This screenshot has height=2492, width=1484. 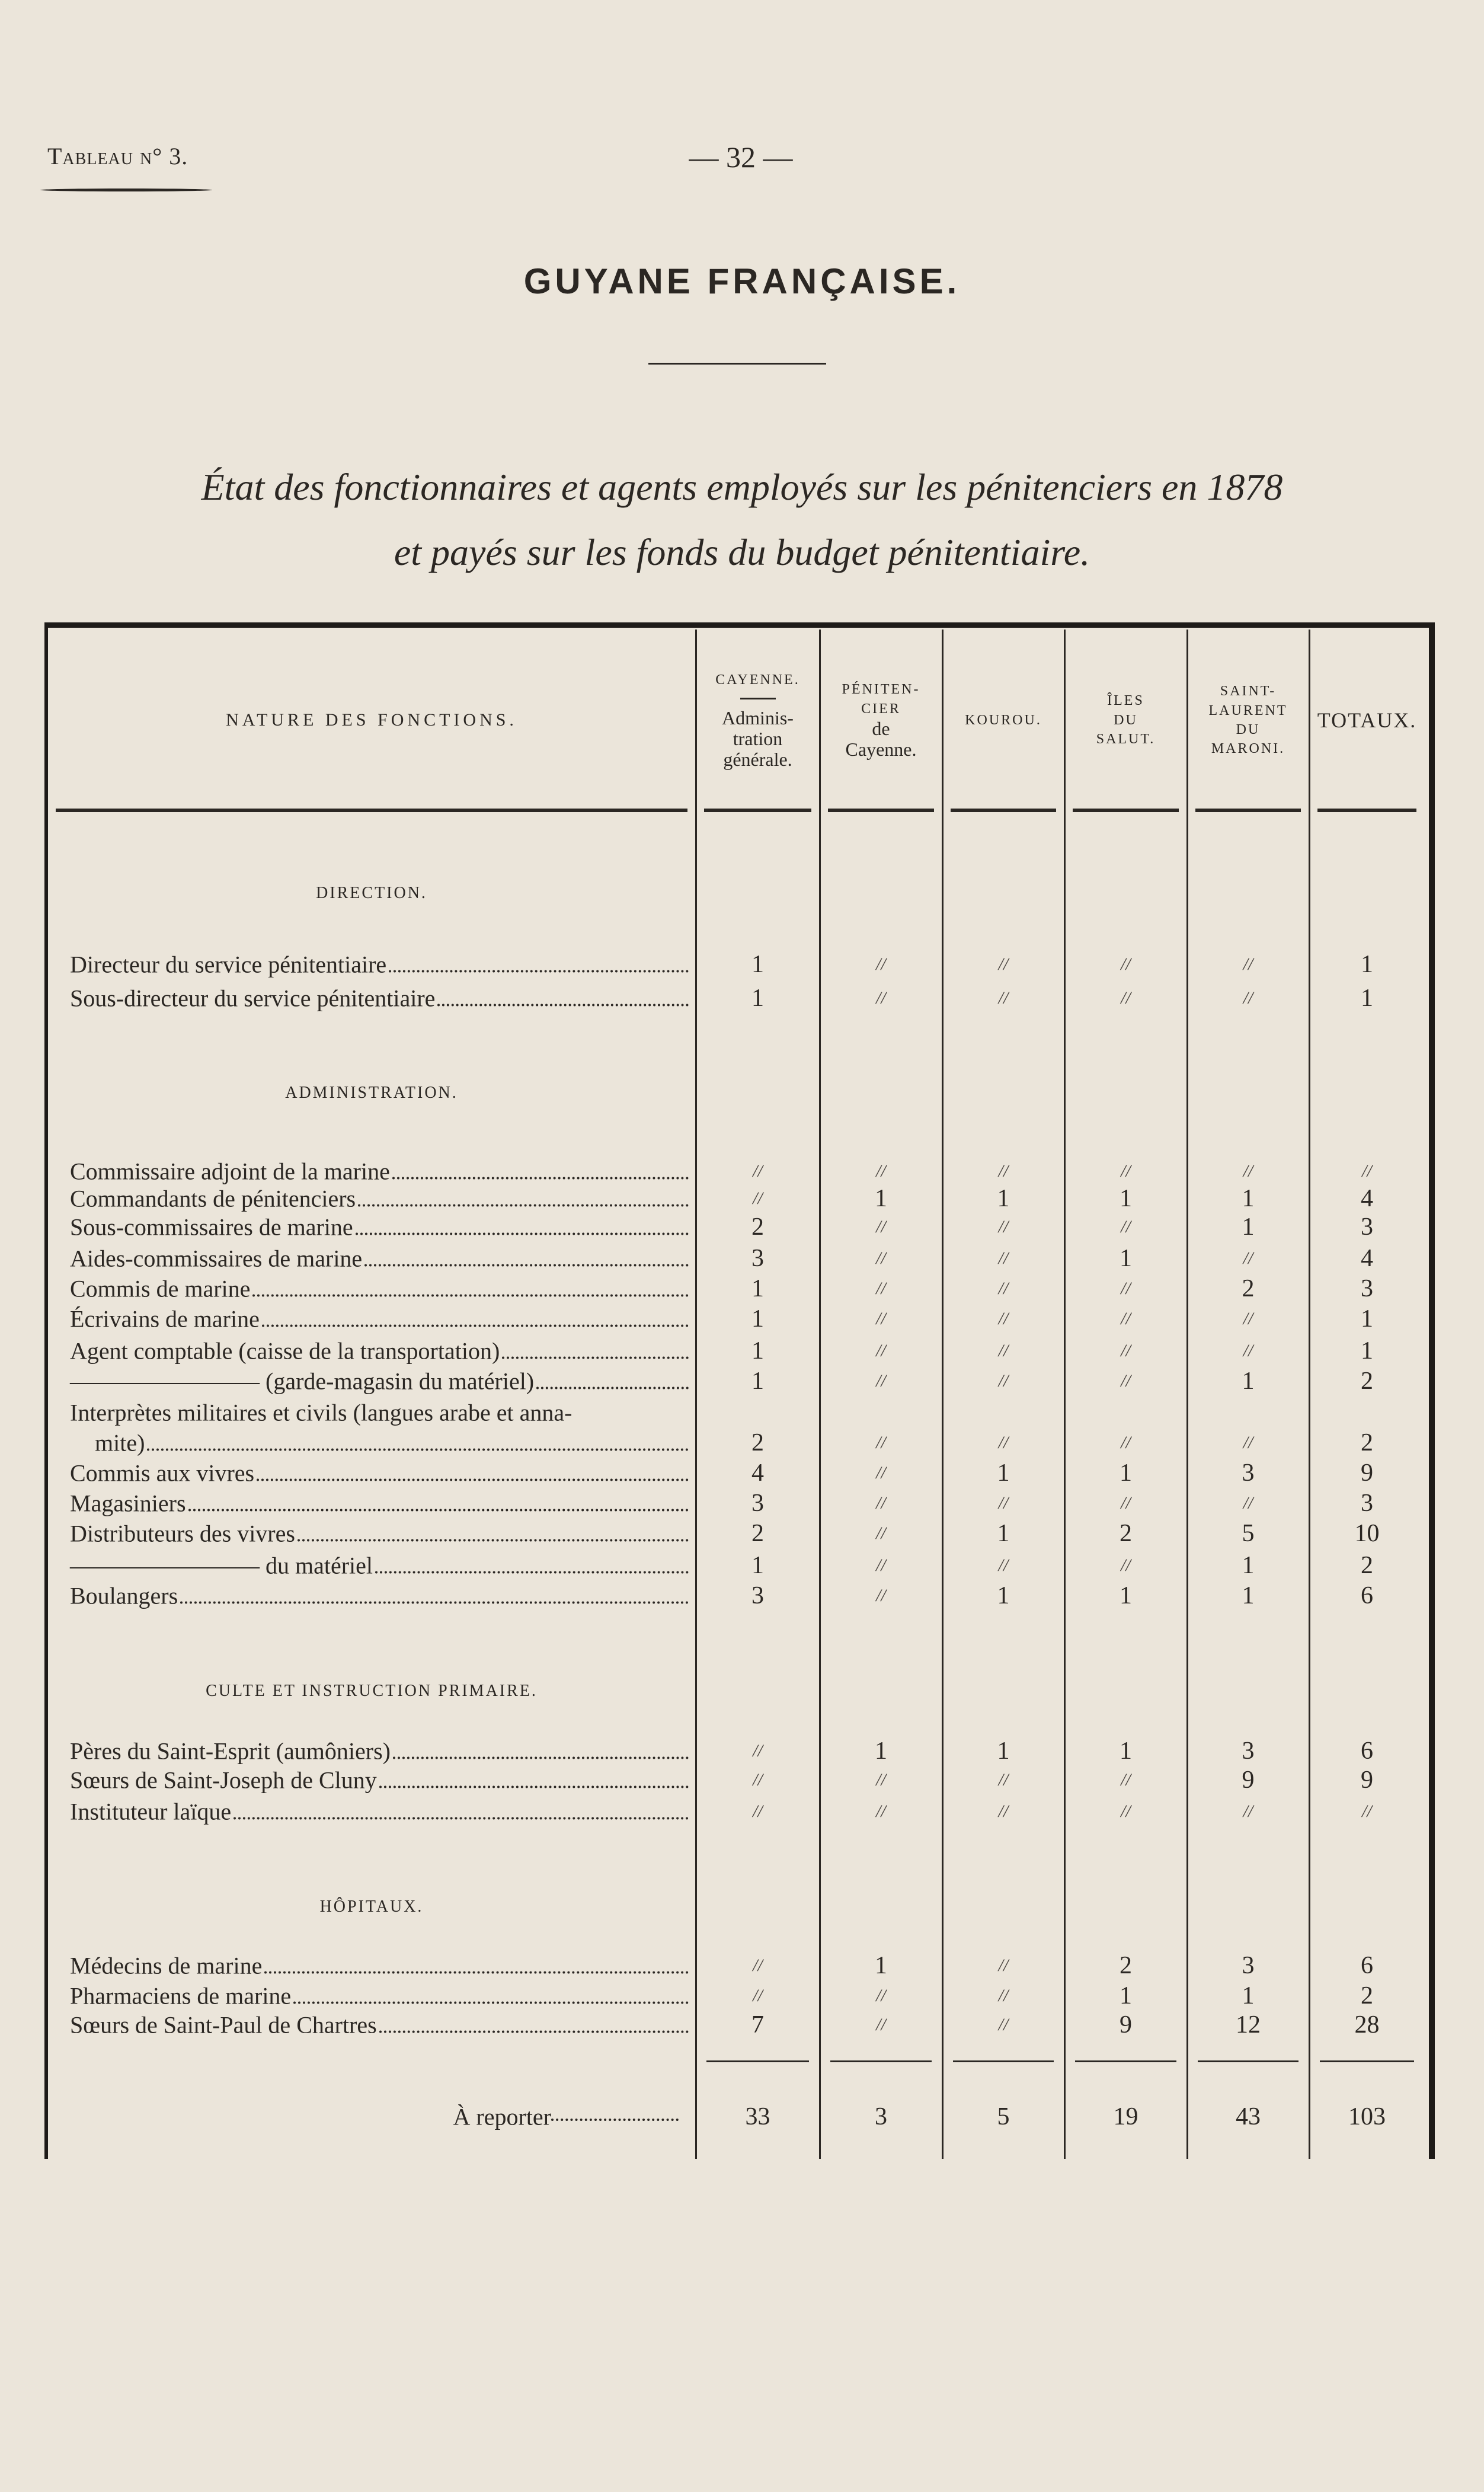 I want to click on row-label-text: Boulangers, so click(x=124, y=1595).